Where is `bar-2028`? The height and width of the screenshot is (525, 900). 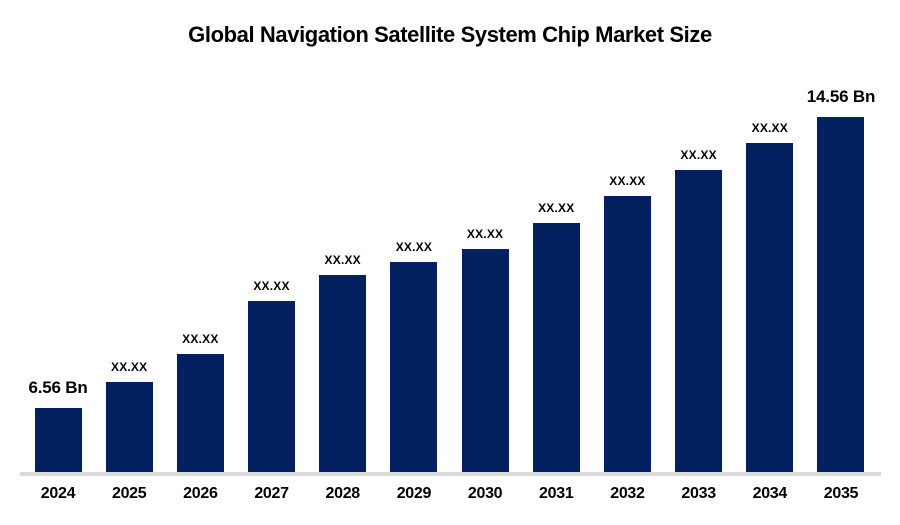 bar-2028 is located at coordinates (343, 374).